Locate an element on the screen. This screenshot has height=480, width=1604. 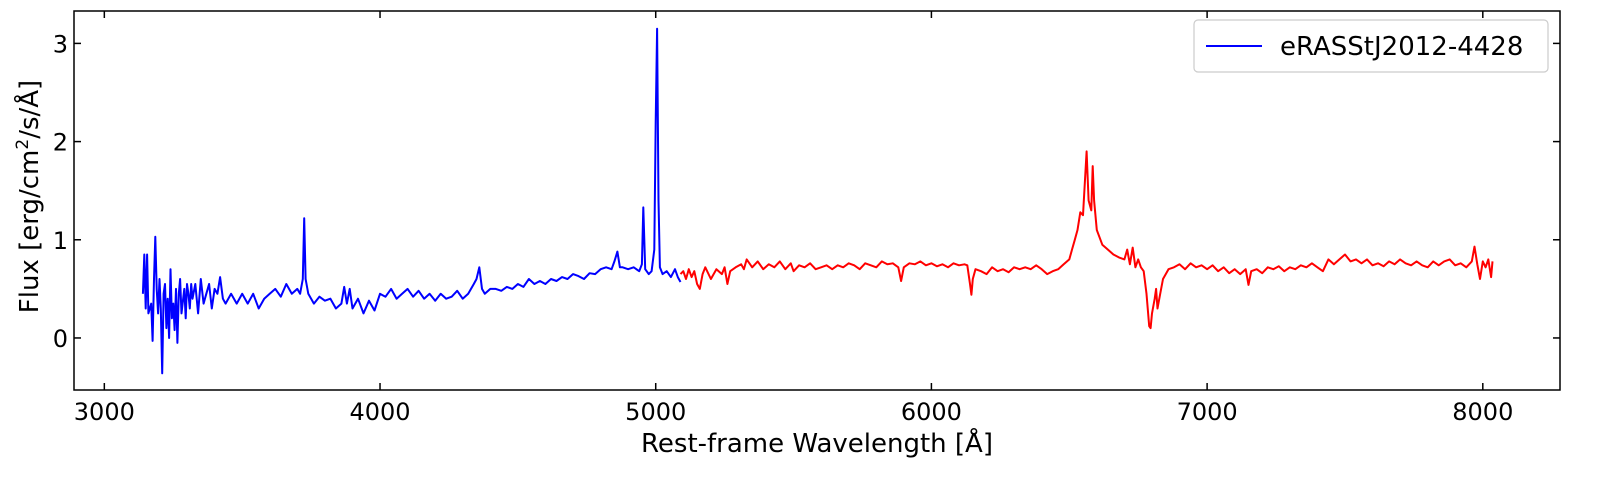
y-tick-label: 2 is located at coordinates (60, 143).